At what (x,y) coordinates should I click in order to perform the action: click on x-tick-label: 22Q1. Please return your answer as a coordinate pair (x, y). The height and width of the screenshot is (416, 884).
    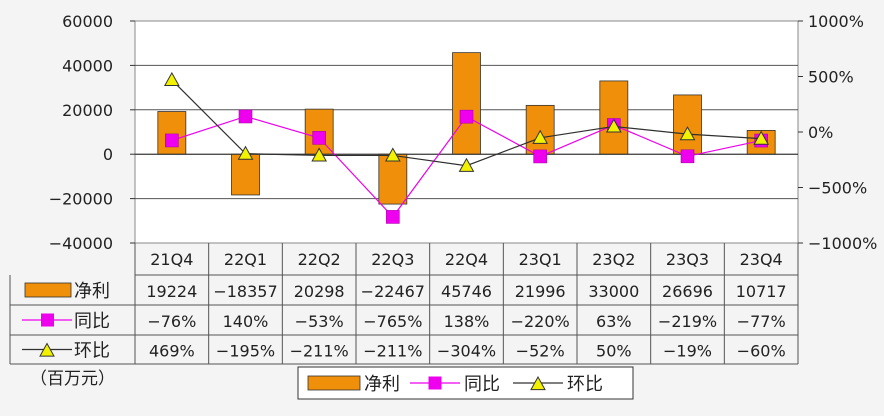
    Looking at the image, I should click on (245, 259).